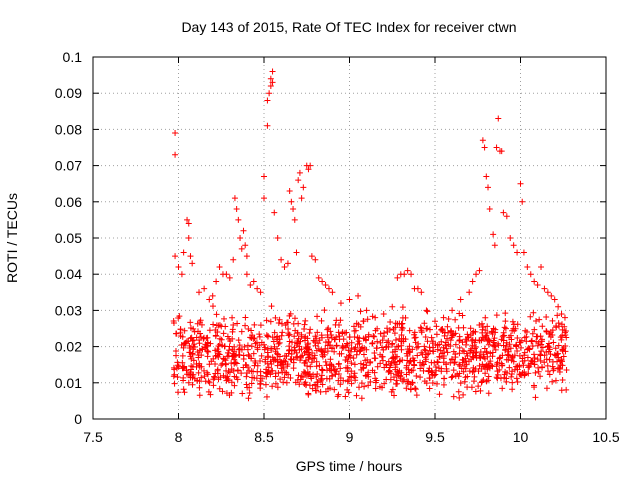 This screenshot has height=480, width=640. What do you see at coordinates (68, 347) in the screenshot?
I see `y-tick-label: 0.02` at bounding box center [68, 347].